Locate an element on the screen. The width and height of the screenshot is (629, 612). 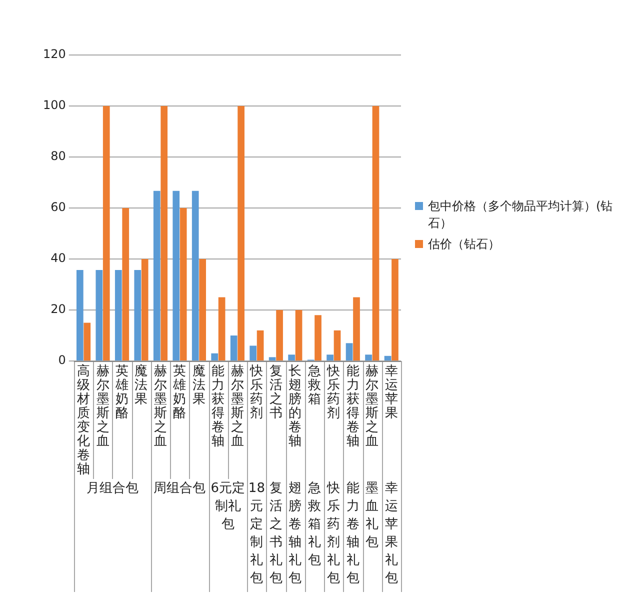
text: 周组合包 is located at coordinates (180, 488).